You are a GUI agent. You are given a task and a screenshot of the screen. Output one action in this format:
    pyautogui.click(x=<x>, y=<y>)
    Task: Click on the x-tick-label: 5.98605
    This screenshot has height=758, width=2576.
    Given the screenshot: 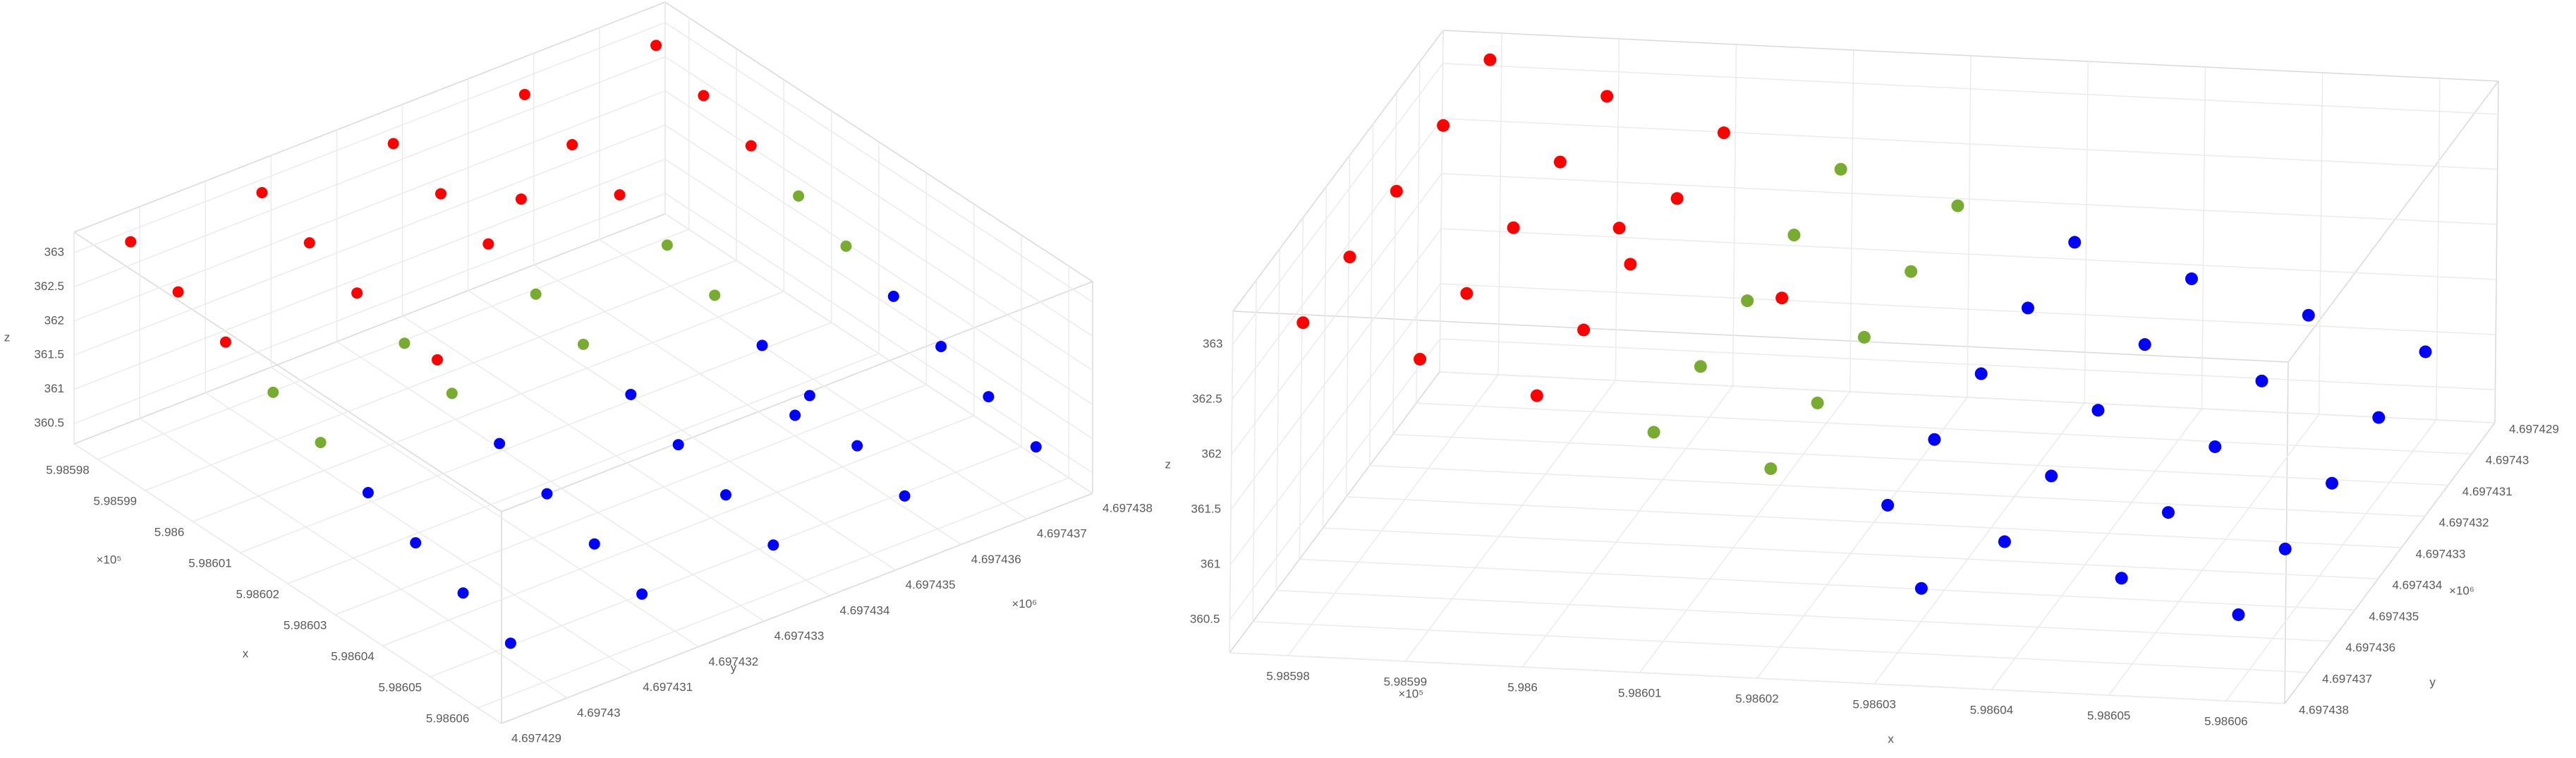 What is the action you would take?
    pyautogui.click(x=2108, y=715)
    